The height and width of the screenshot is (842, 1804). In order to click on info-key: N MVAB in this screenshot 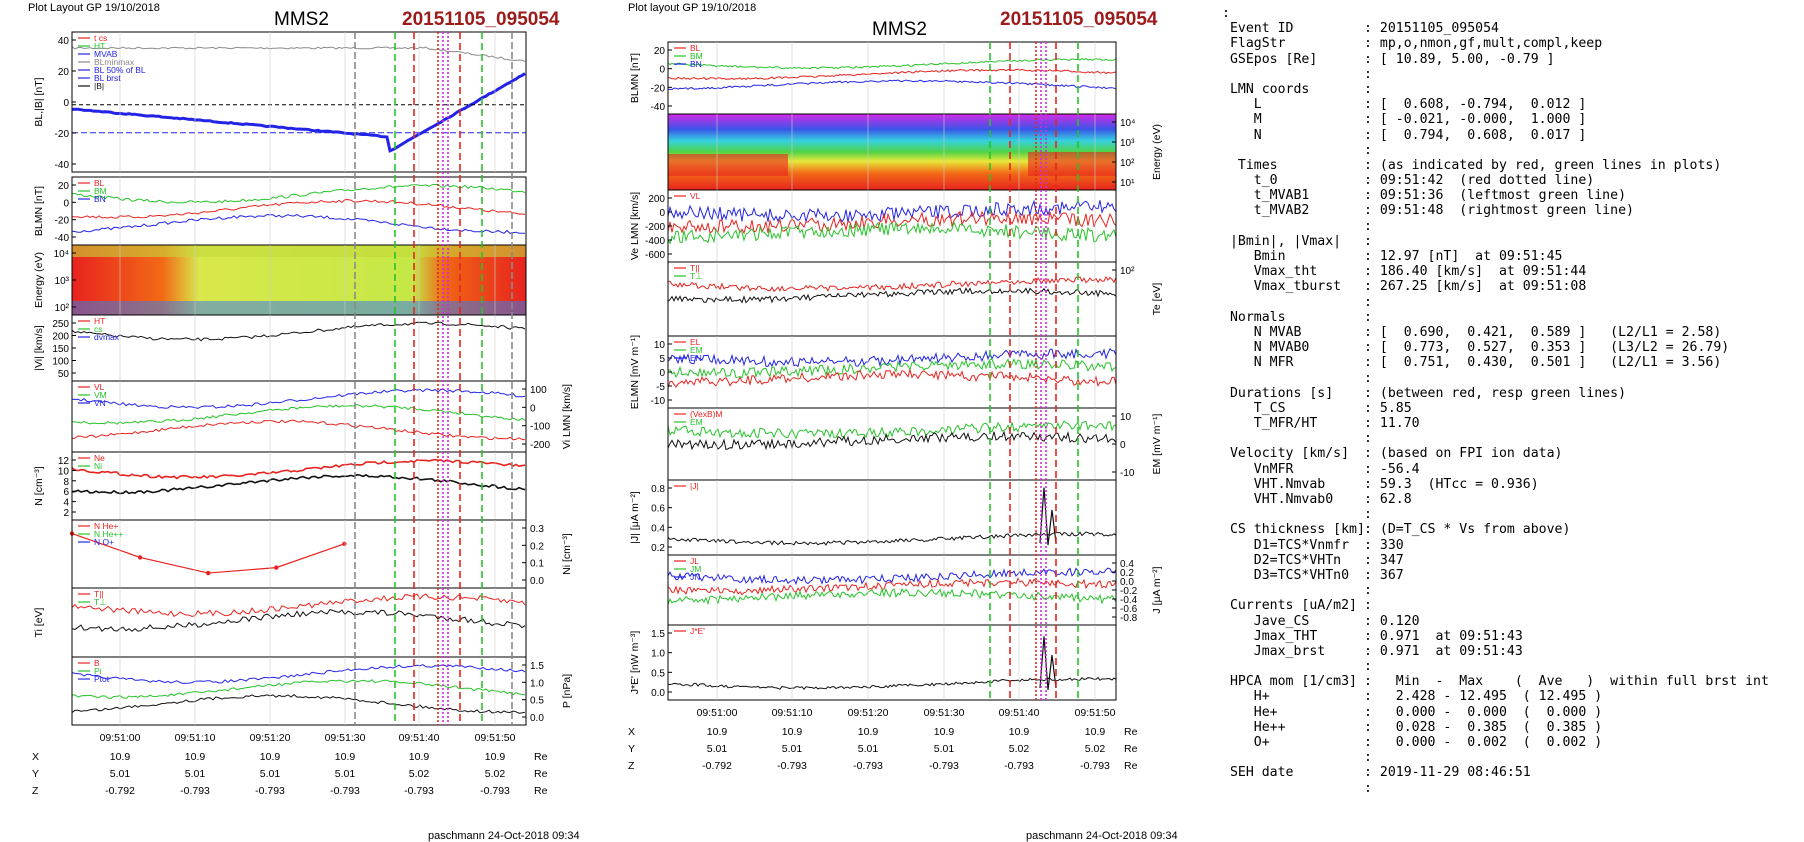, I will do `click(1262, 332)`.